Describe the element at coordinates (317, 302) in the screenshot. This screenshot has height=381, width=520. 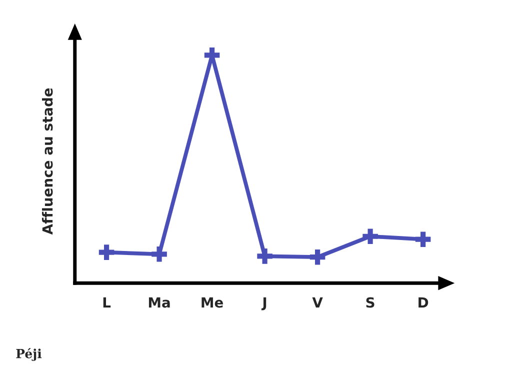
I see `x-tick-label: V` at that location.